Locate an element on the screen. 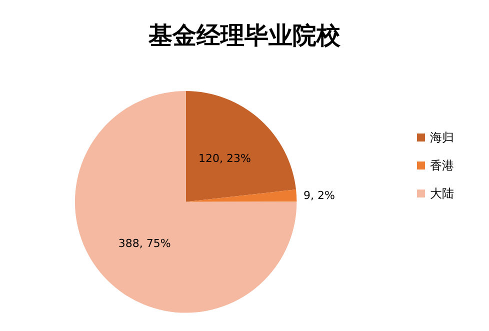 This screenshot has width=489, height=331. data-label: 120, 23% is located at coordinates (224, 158).